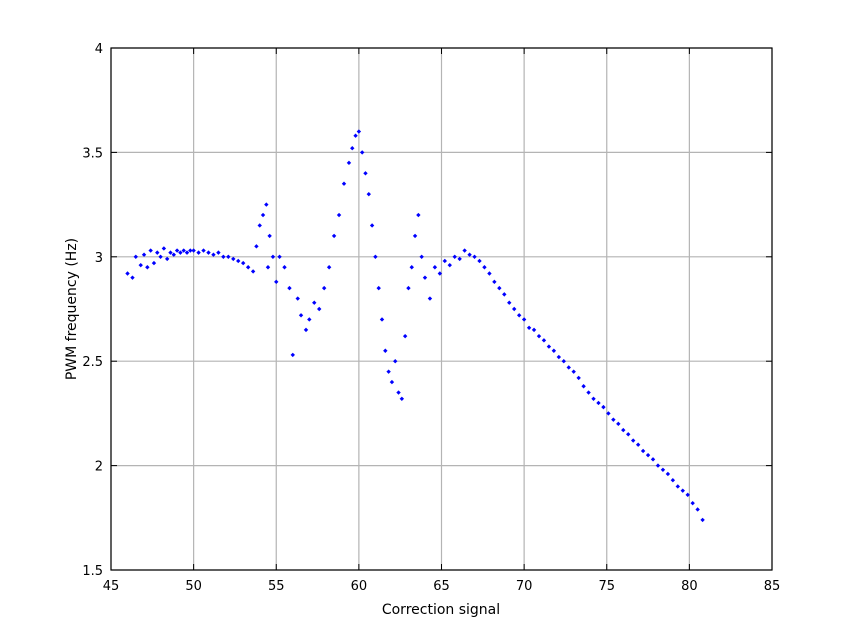 This screenshot has height=641, width=855. I want to click on x-tick-label: 50, so click(193, 586).